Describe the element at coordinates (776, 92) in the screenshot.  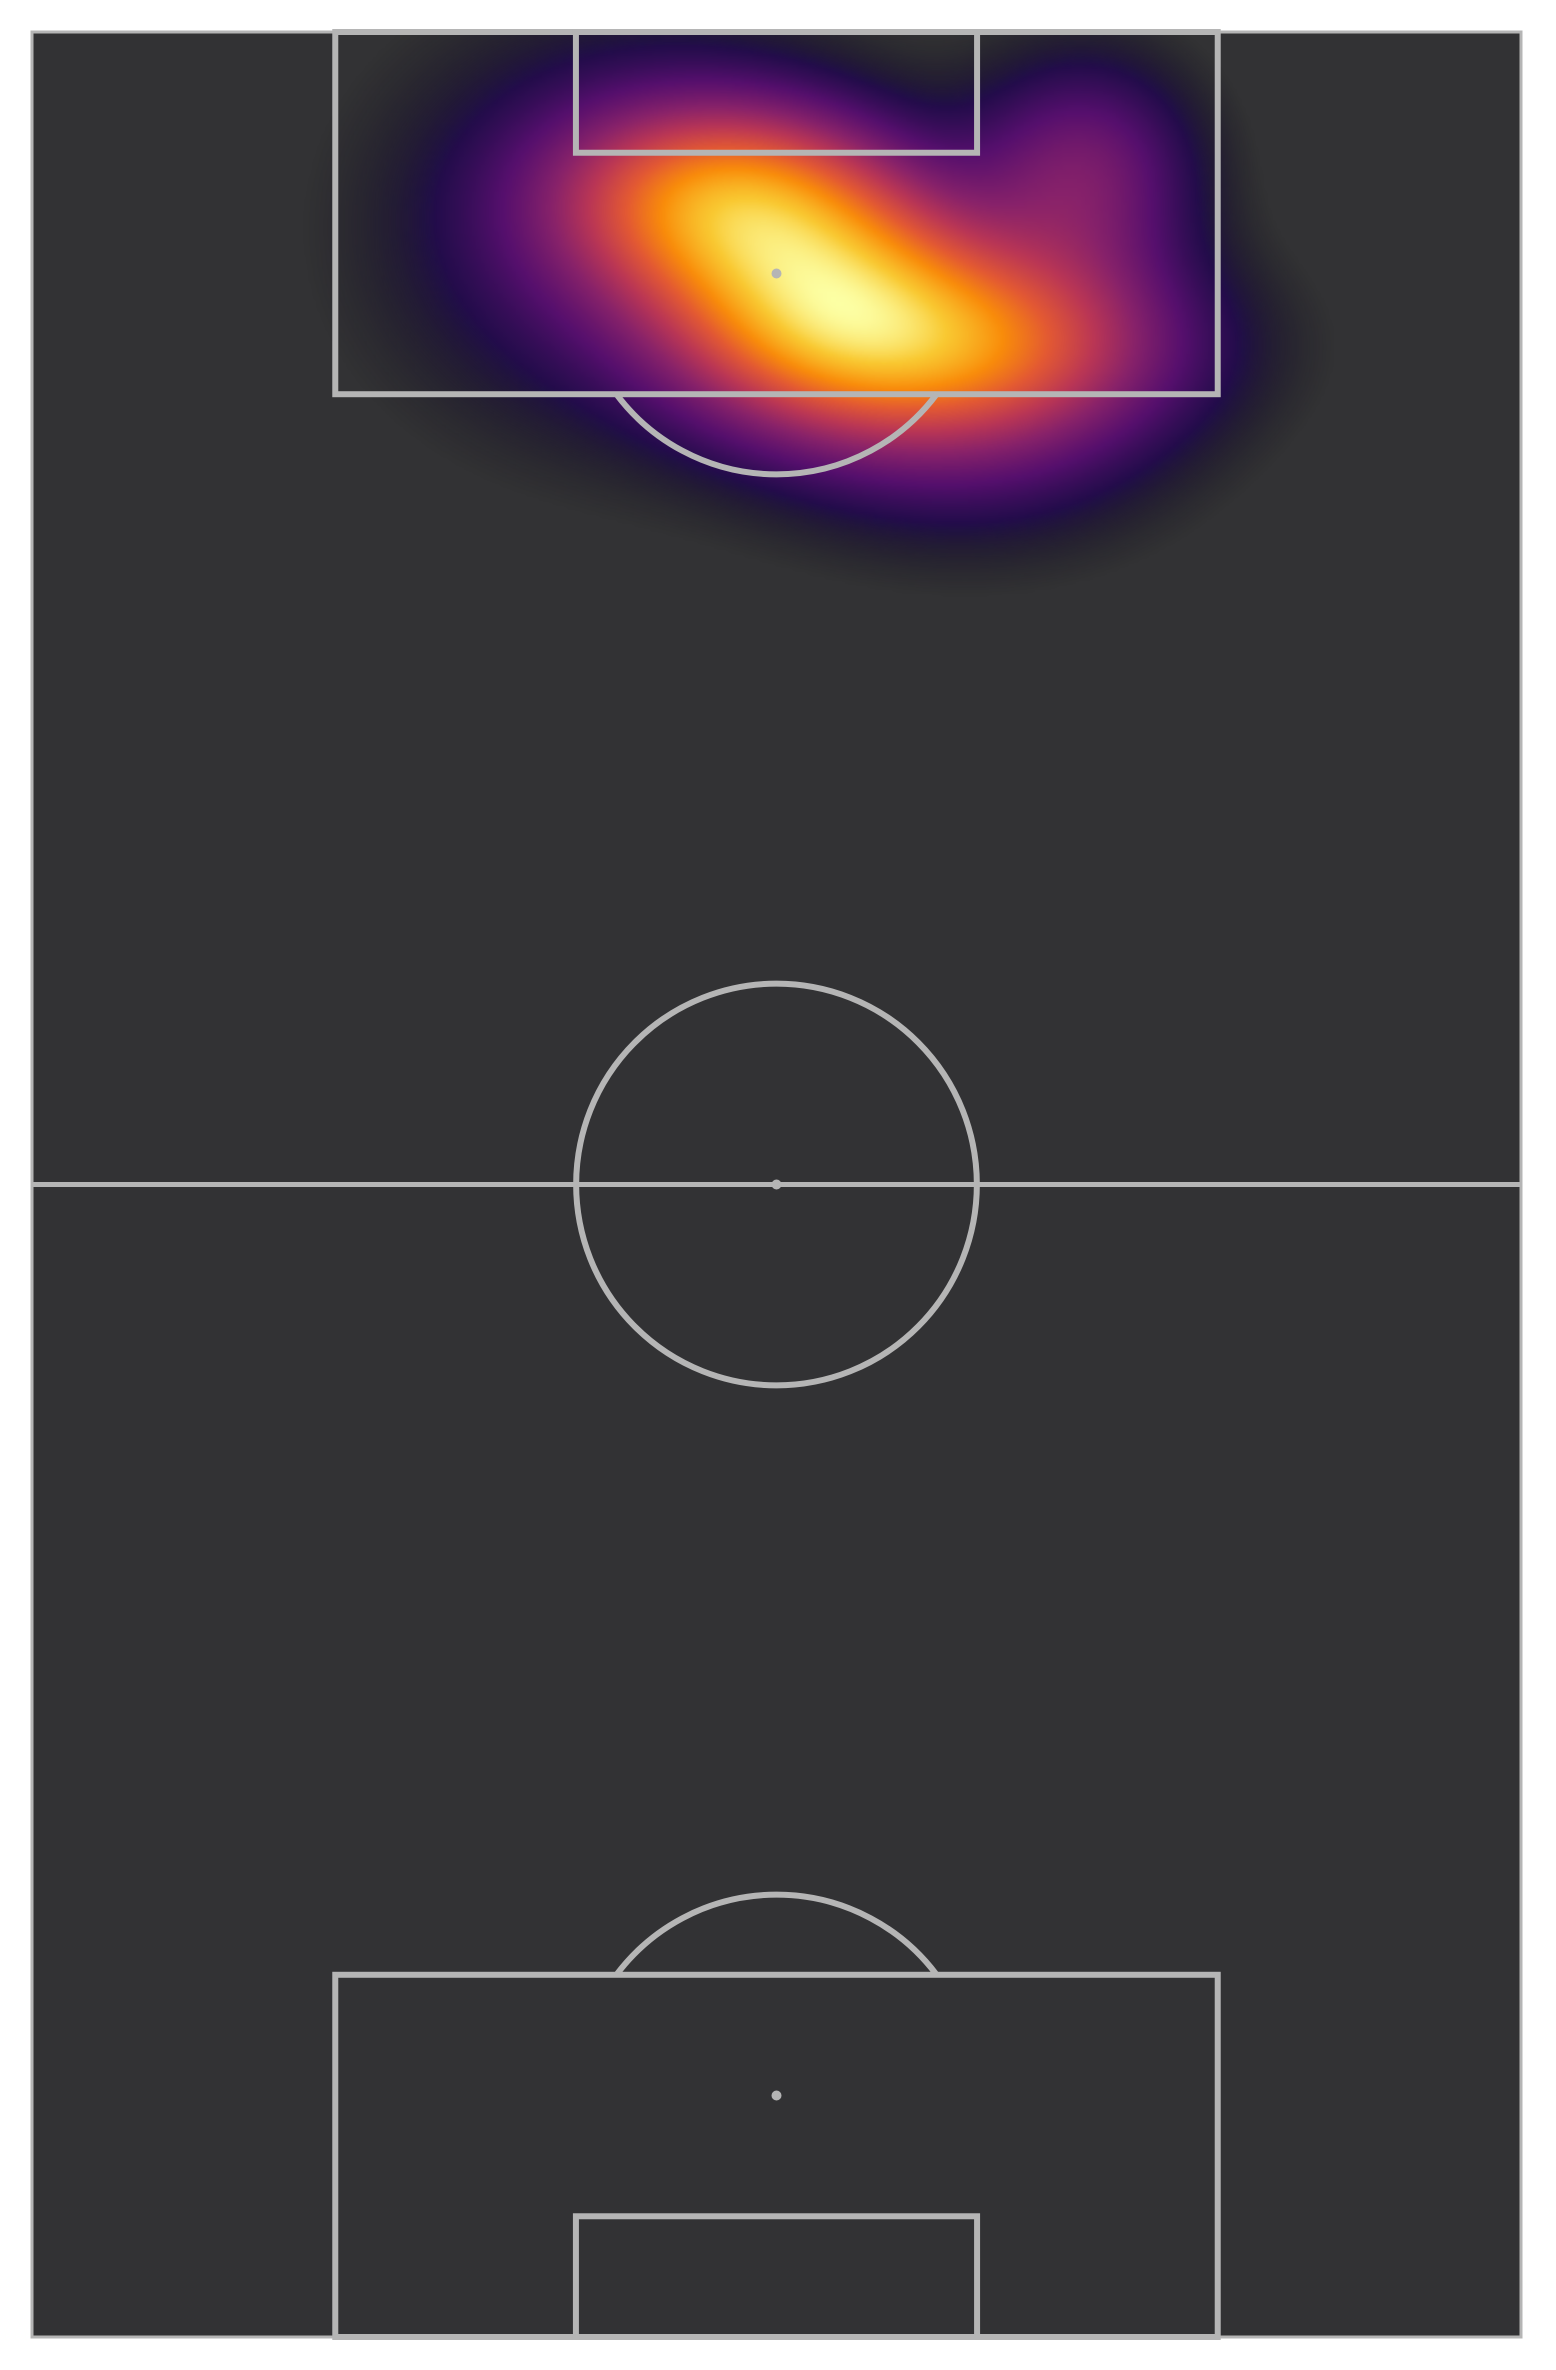
I see `top-six-yard-box` at that location.